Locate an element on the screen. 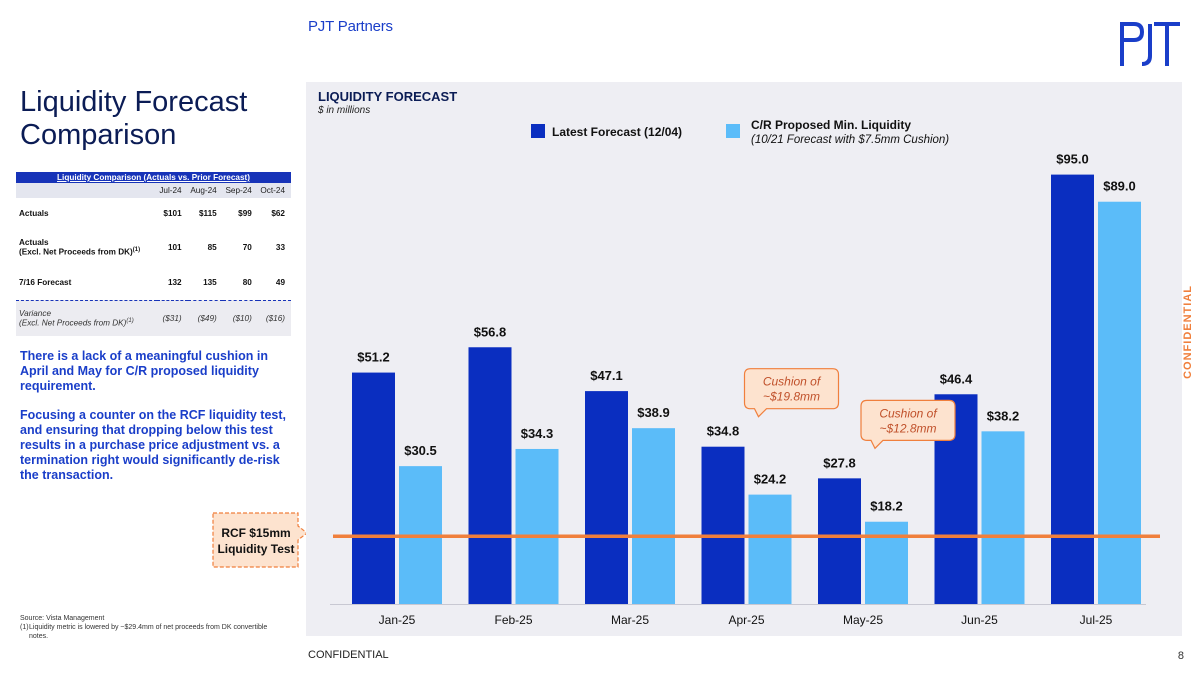  x-tick-label-Mar-25: Mar-25 is located at coordinates (630, 620).